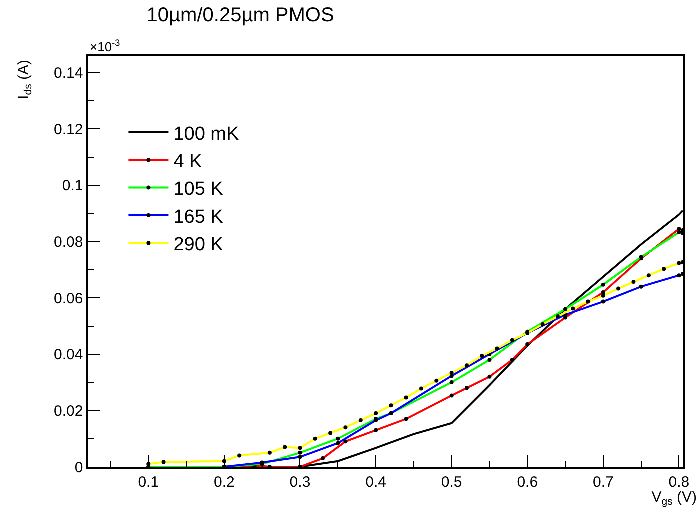 The width and height of the screenshot is (699, 508). I want to click on x-axis-title: V$_{gs}$ (V), so click(674, 498).